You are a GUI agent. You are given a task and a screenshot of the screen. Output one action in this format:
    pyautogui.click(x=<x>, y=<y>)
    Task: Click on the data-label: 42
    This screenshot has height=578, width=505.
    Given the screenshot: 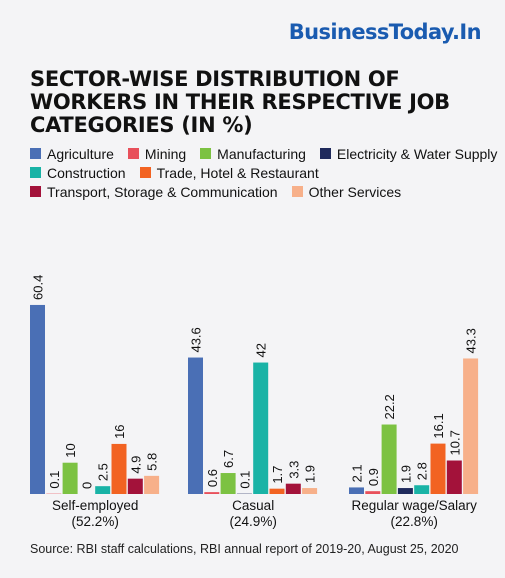 What is the action you would take?
    pyautogui.click(x=261, y=350)
    